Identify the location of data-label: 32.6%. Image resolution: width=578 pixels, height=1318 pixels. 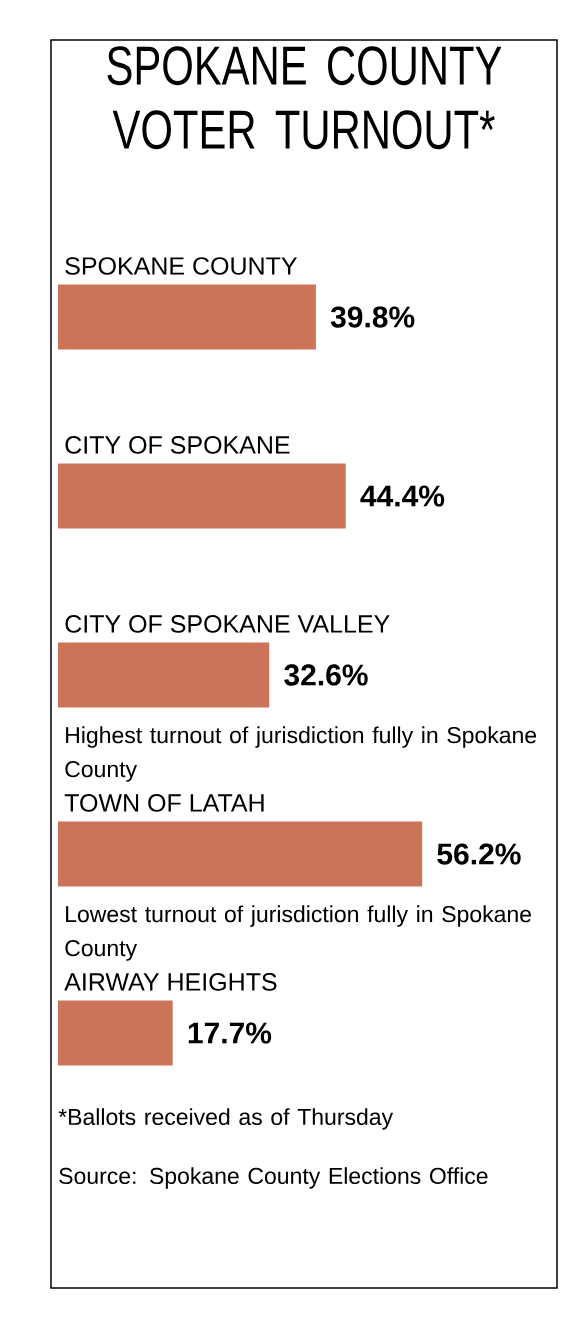
(326, 675).